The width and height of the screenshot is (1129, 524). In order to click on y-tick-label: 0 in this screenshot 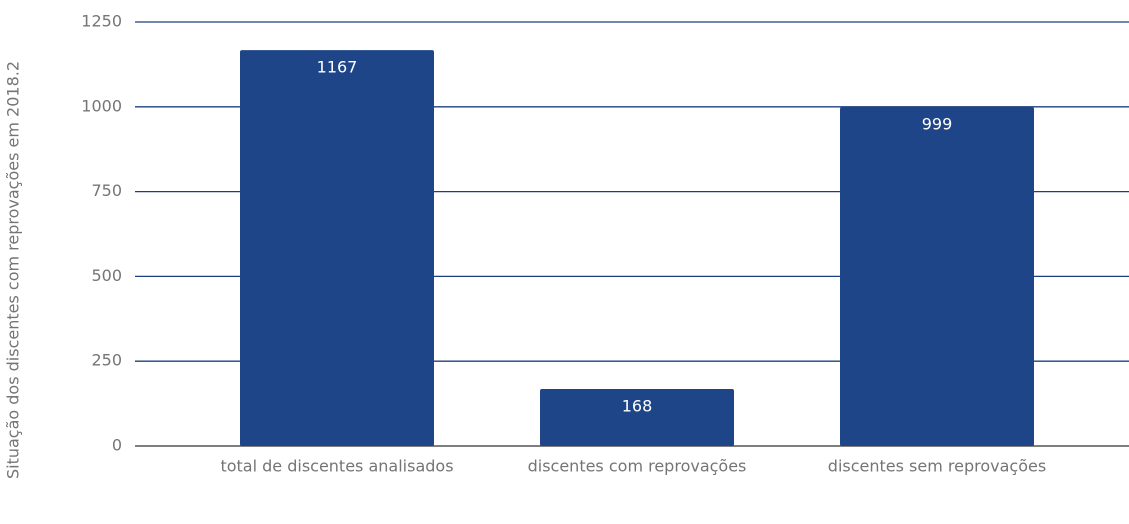, I will do `click(117, 445)`.